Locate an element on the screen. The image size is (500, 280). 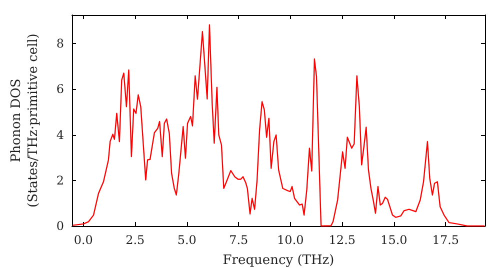
x-tick-label: 15.0 is located at coordinates (394, 240).